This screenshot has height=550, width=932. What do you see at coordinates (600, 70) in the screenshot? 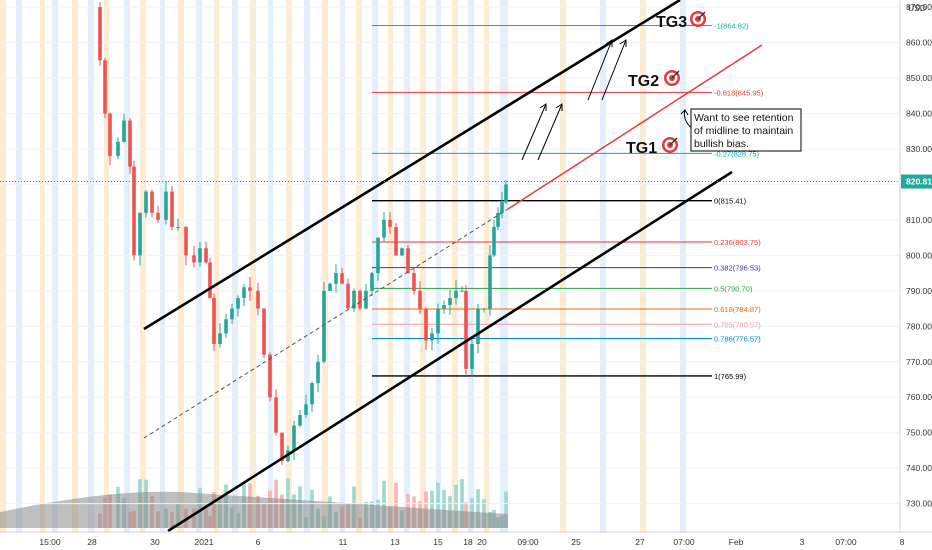
I see `arrow-tg2-a` at bounding box center [600, 70].